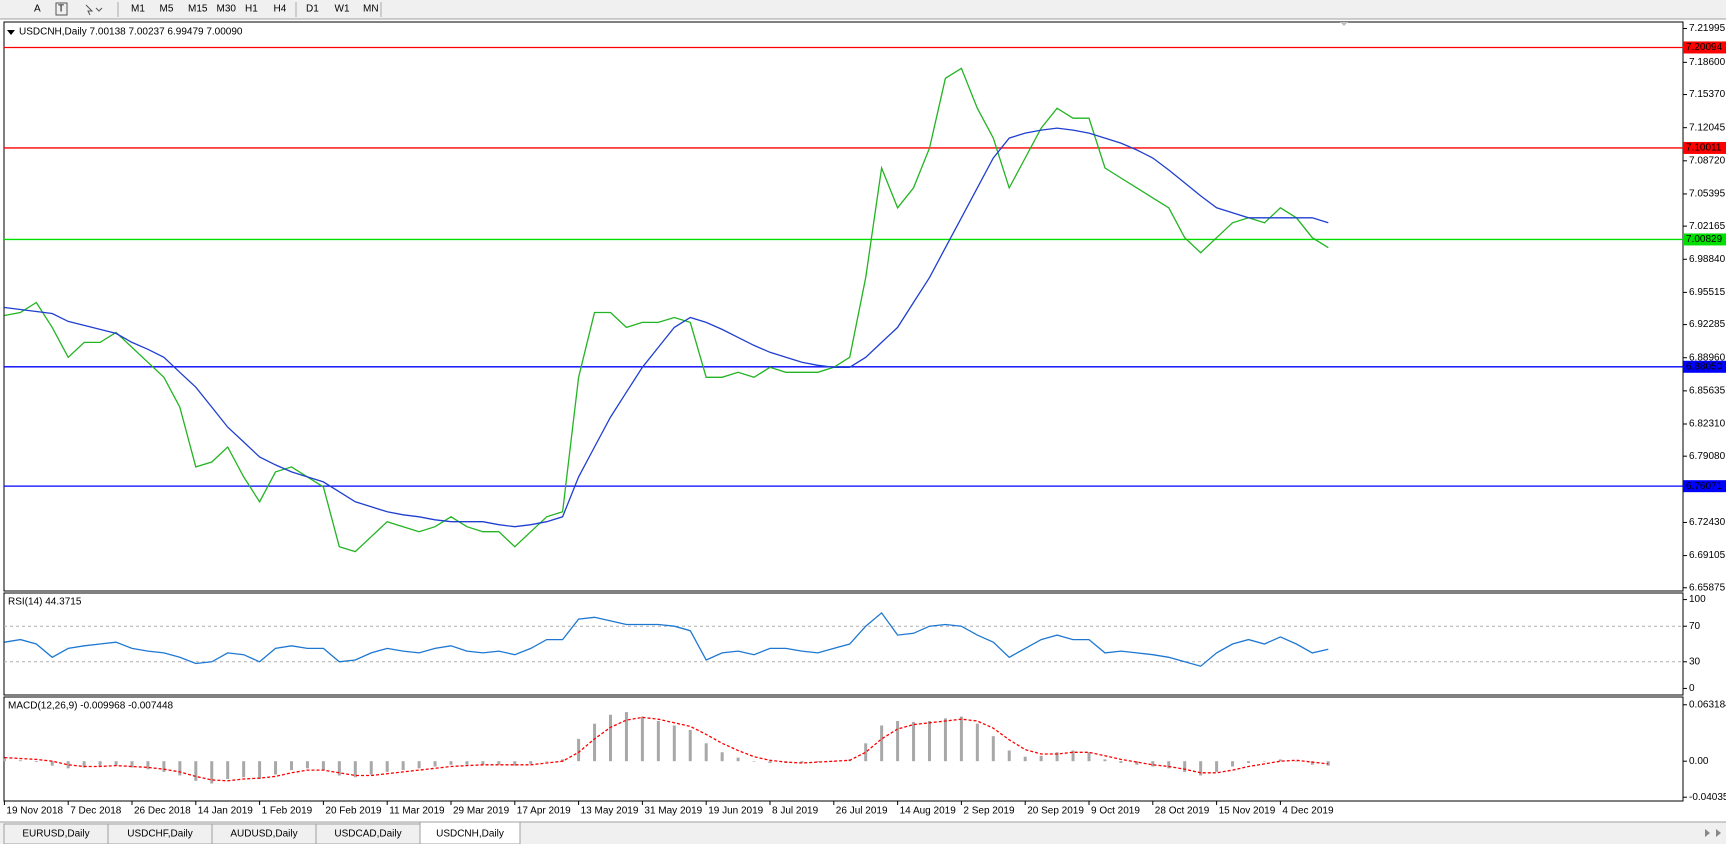 The image size is (1726, 844). I want to click on y-tick-label: 6.69105, so click(1707, 555).